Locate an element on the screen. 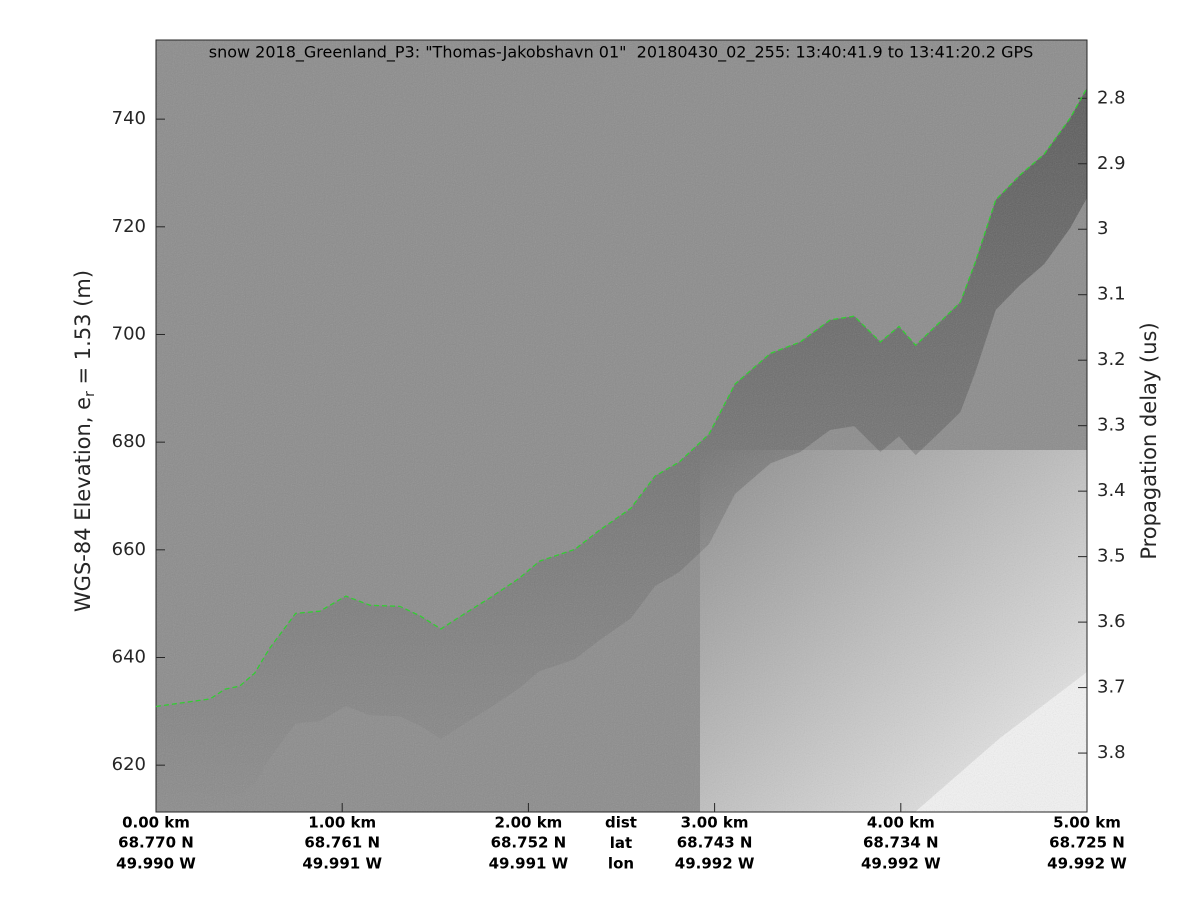 This screenshot has height=900, width=1200. x-tick-label: 4.00 km is located at coordinates (901, 823).